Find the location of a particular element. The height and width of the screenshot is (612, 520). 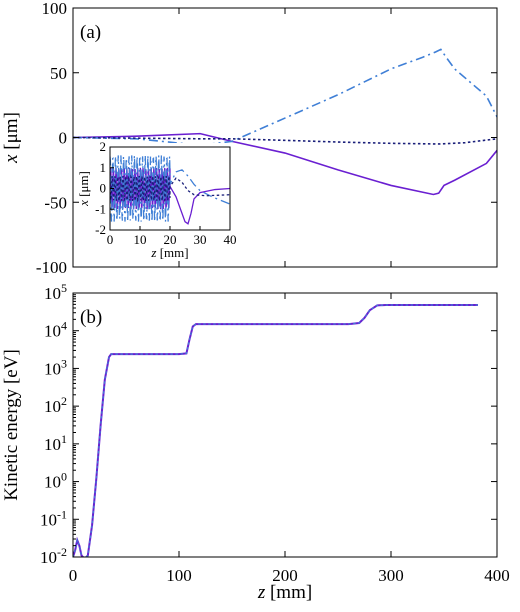

inset-series-dotted-line is located at coordinates (170, 188).